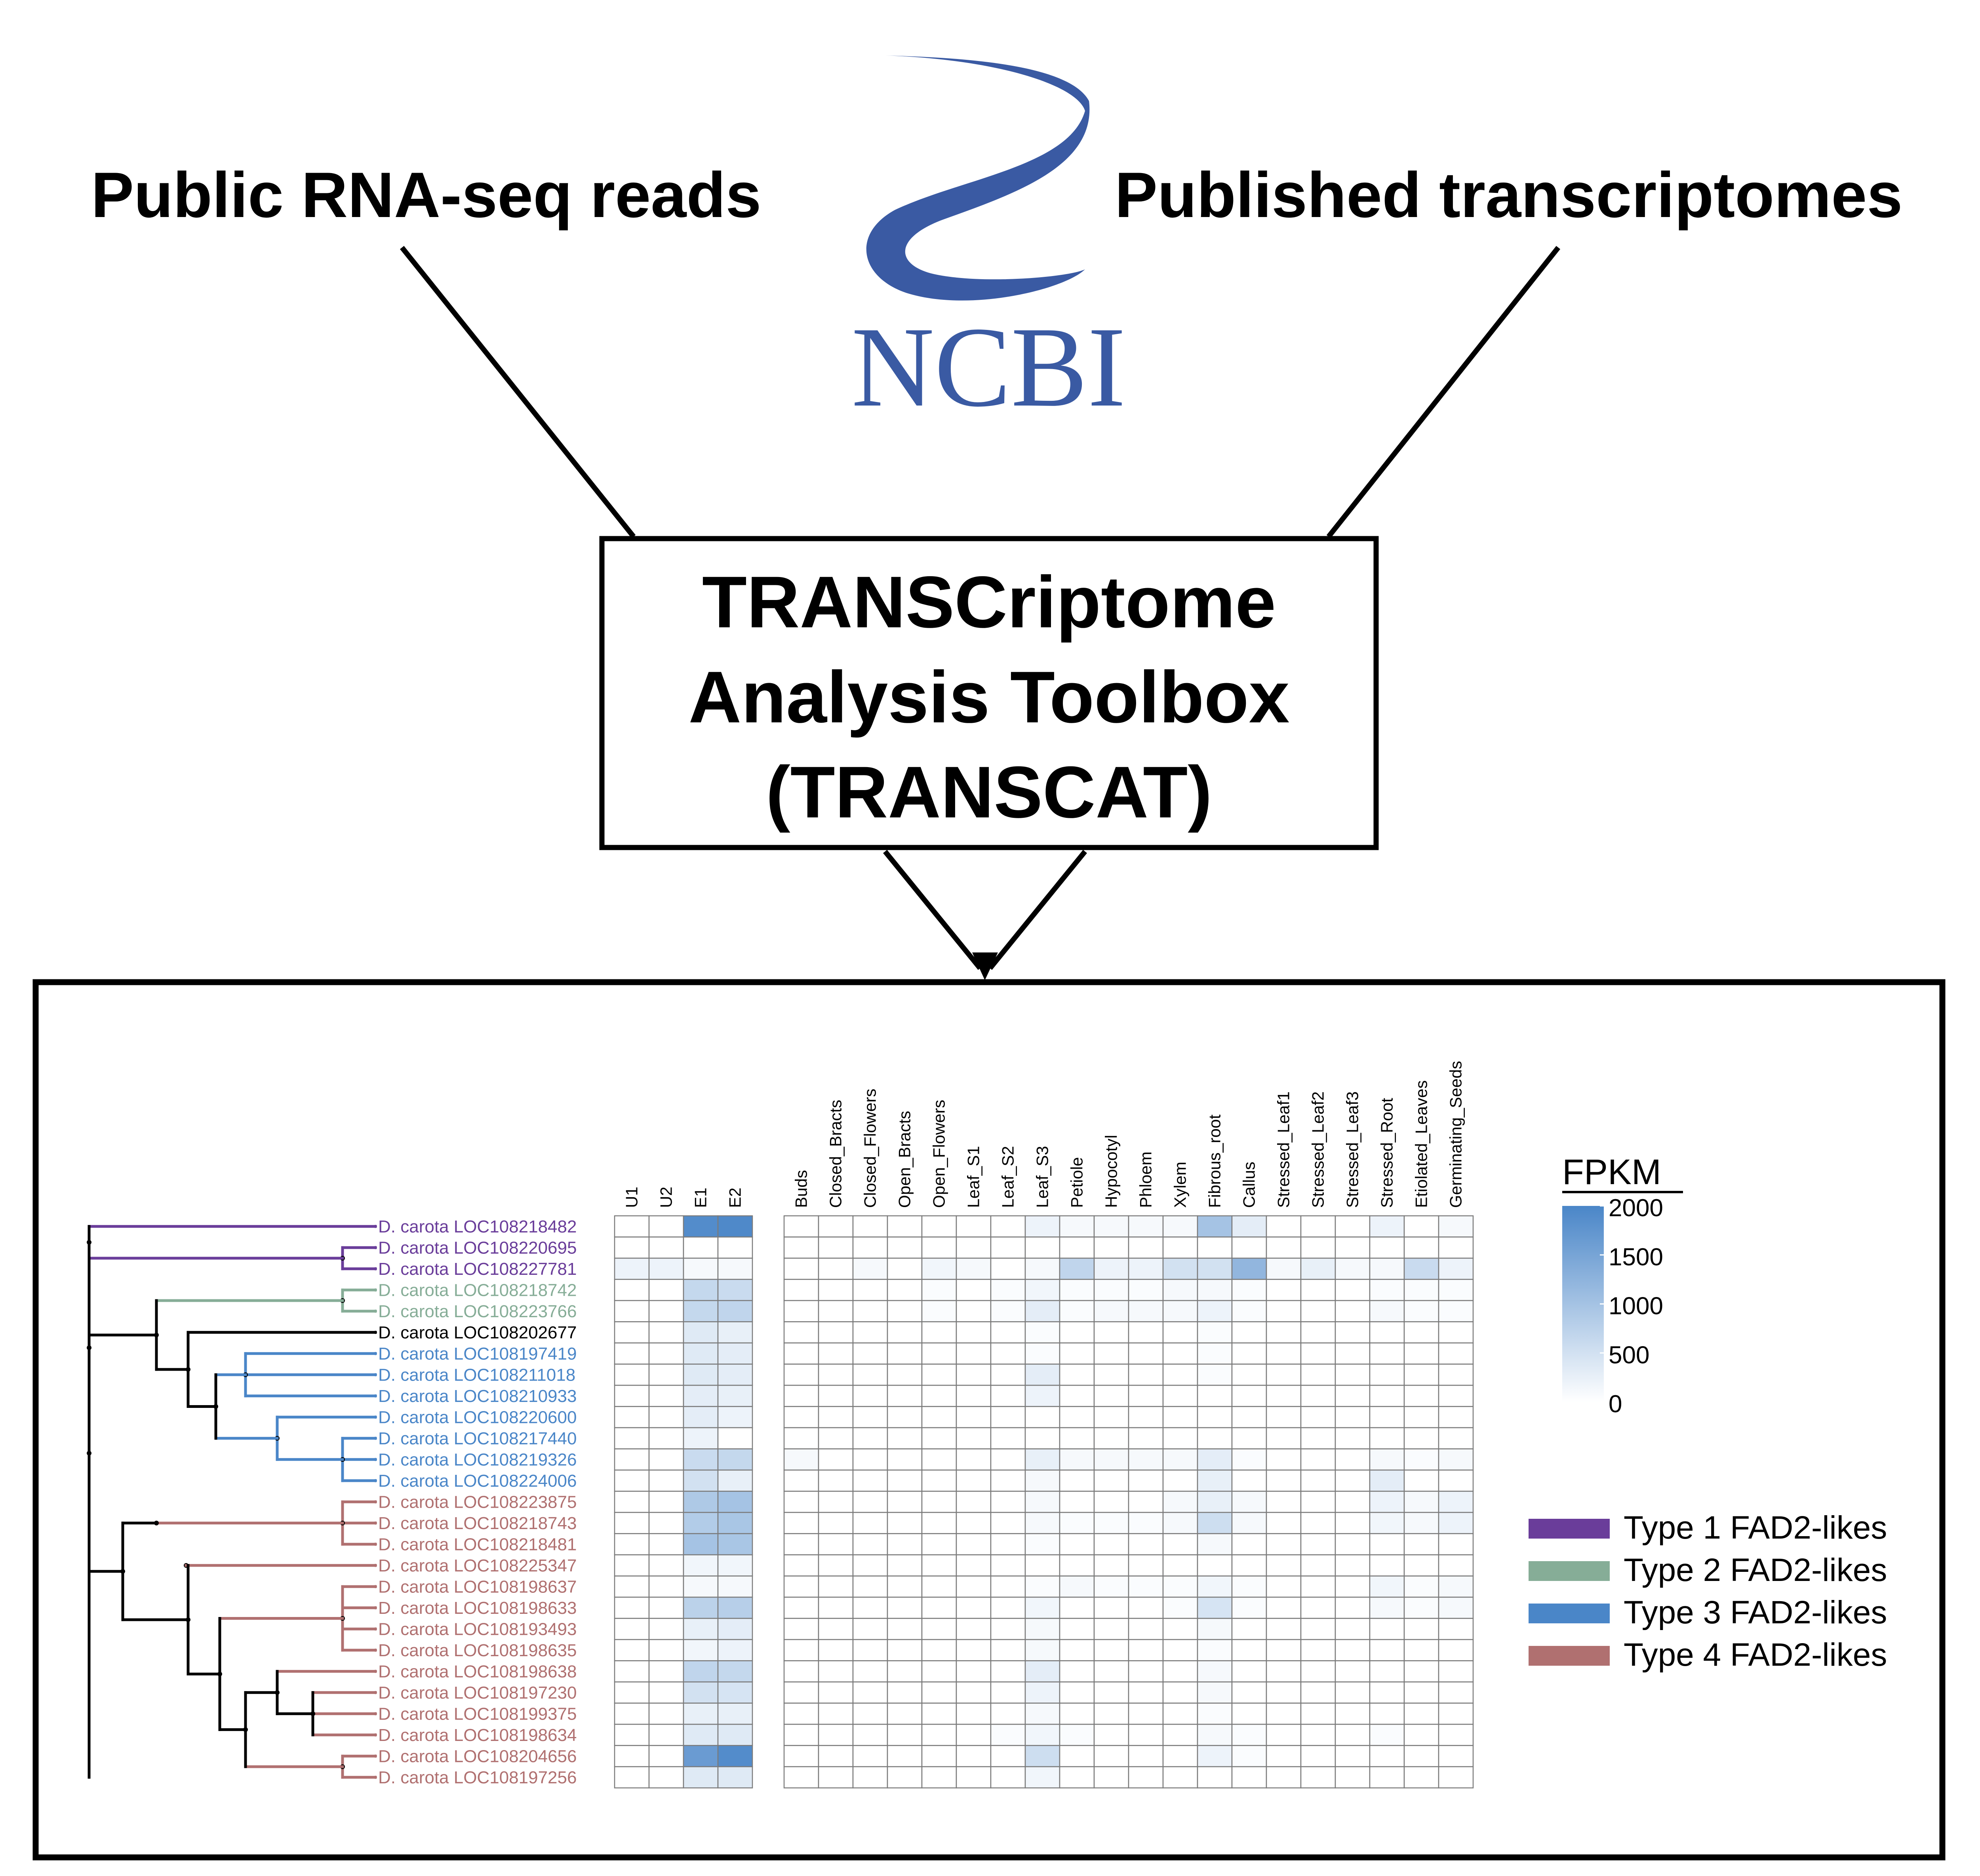 This screenshot has height=1876, width=1980. Describe the element at coordinates (1037, 909) in the screenshot. I see `arrow-to-results-b` at that location.